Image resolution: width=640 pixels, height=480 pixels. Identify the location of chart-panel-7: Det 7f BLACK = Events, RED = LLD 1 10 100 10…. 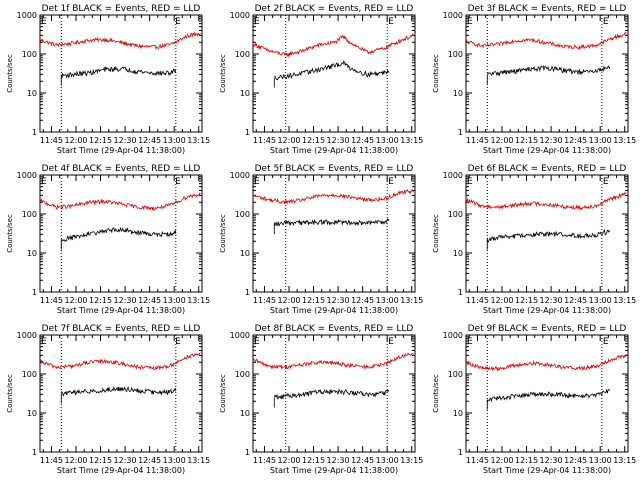
(108, 399).